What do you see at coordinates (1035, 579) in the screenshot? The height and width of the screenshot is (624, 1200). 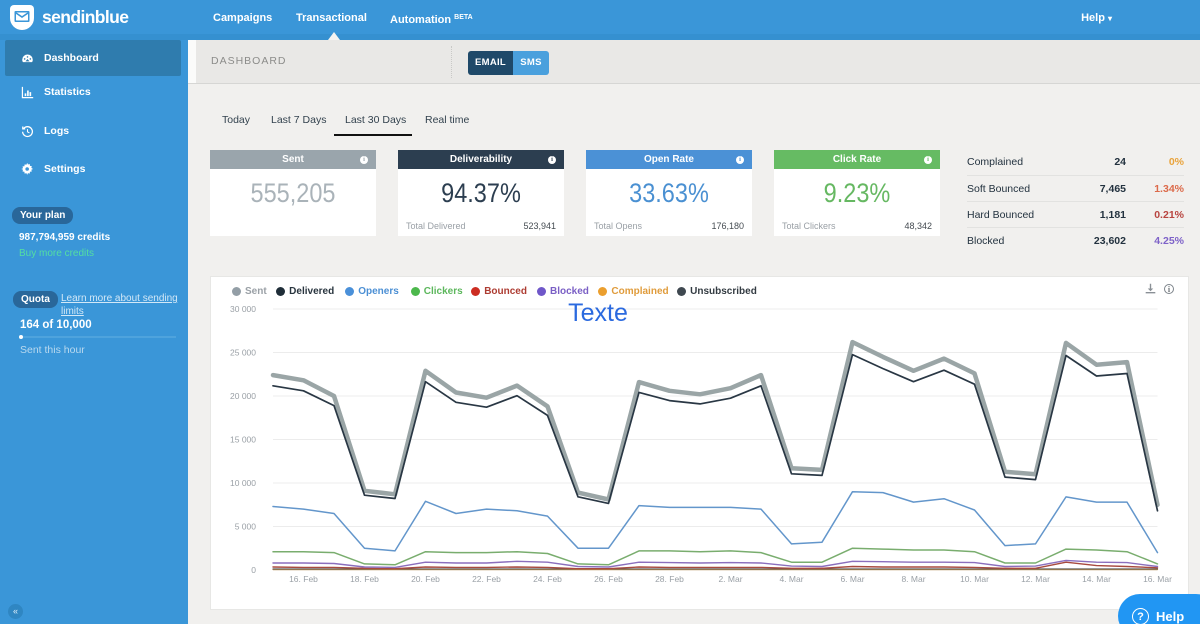 I see `svg-text: 12. Mar` at bounding box center [1035, 579].